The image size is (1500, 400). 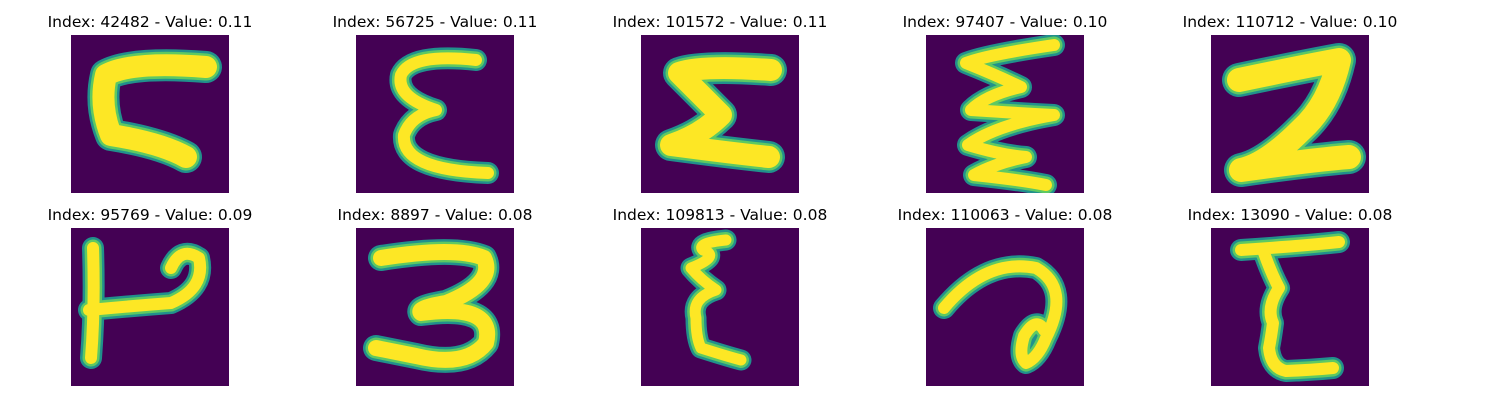 What do you see at coordinates (1290, 215) in the screenshot?
I see `panel-title: Index: 13090 - Value: 0.08` at bounding box center [1290, 215].